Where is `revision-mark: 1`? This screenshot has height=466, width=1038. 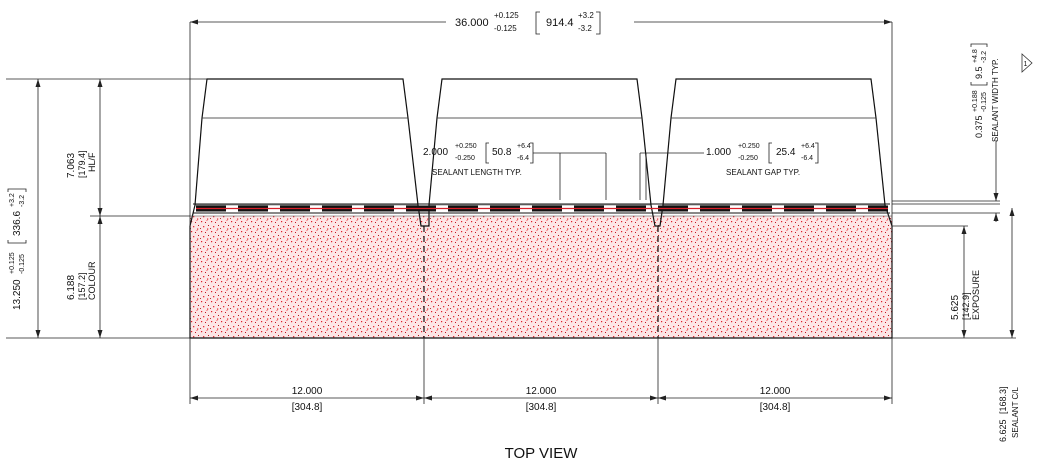 revision-mark: 1 is located at coordinates (1026, 64).